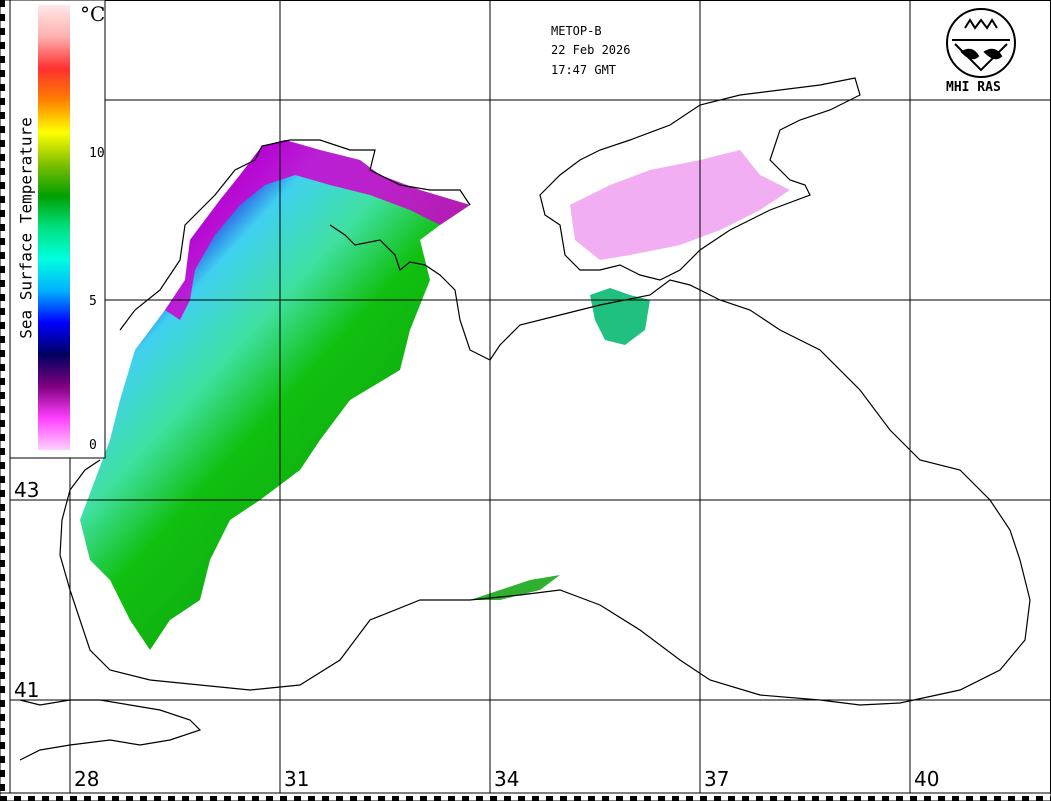 Image resolution: width=1051 pixels, height=801 pixels. I want to click on image-date: 22 Feb 2026, so click(591, 50).